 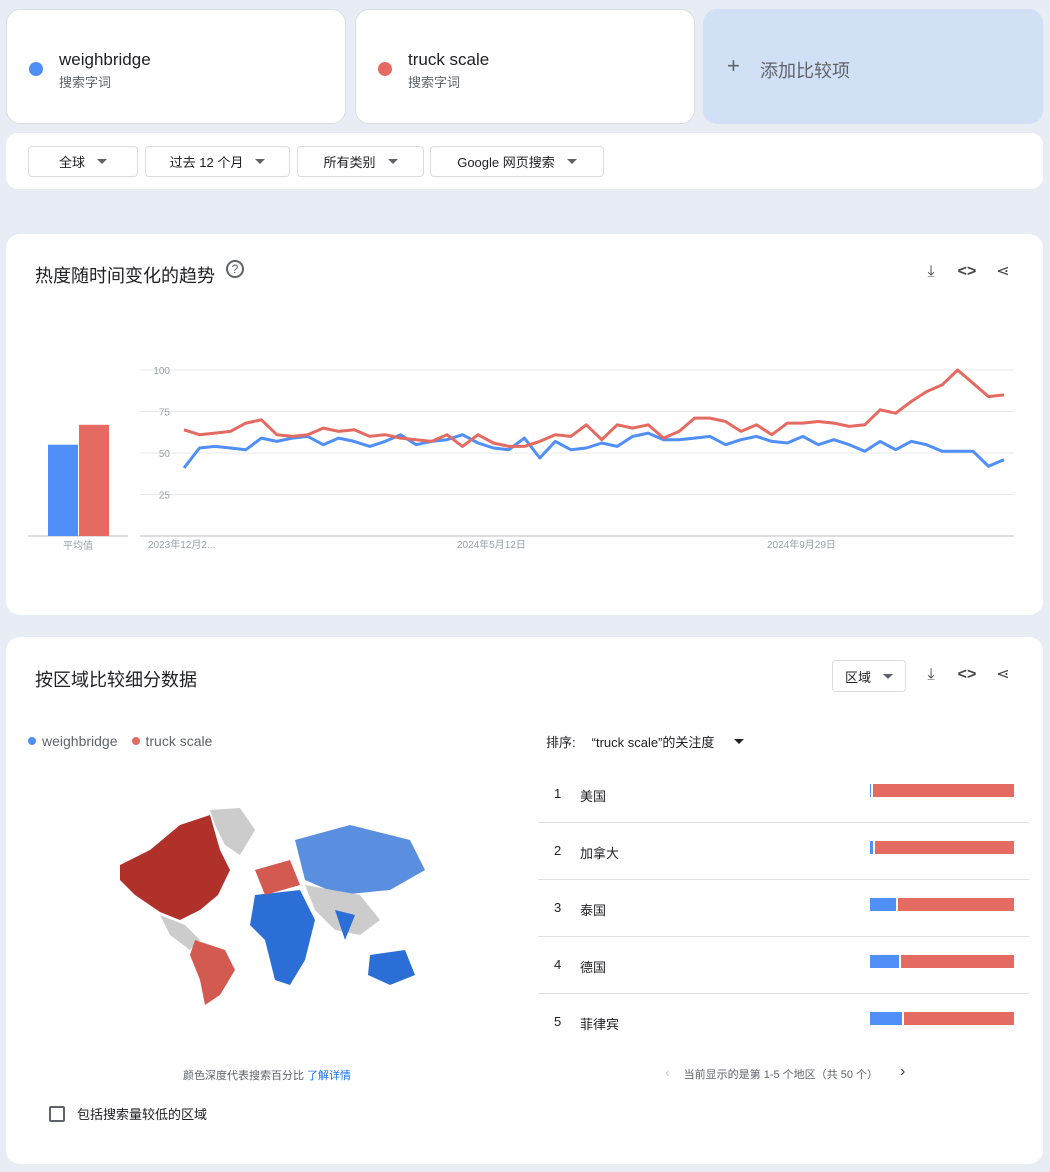 I want to click on add-comparison-label: 添加比较项, so click(x=805, y=71).